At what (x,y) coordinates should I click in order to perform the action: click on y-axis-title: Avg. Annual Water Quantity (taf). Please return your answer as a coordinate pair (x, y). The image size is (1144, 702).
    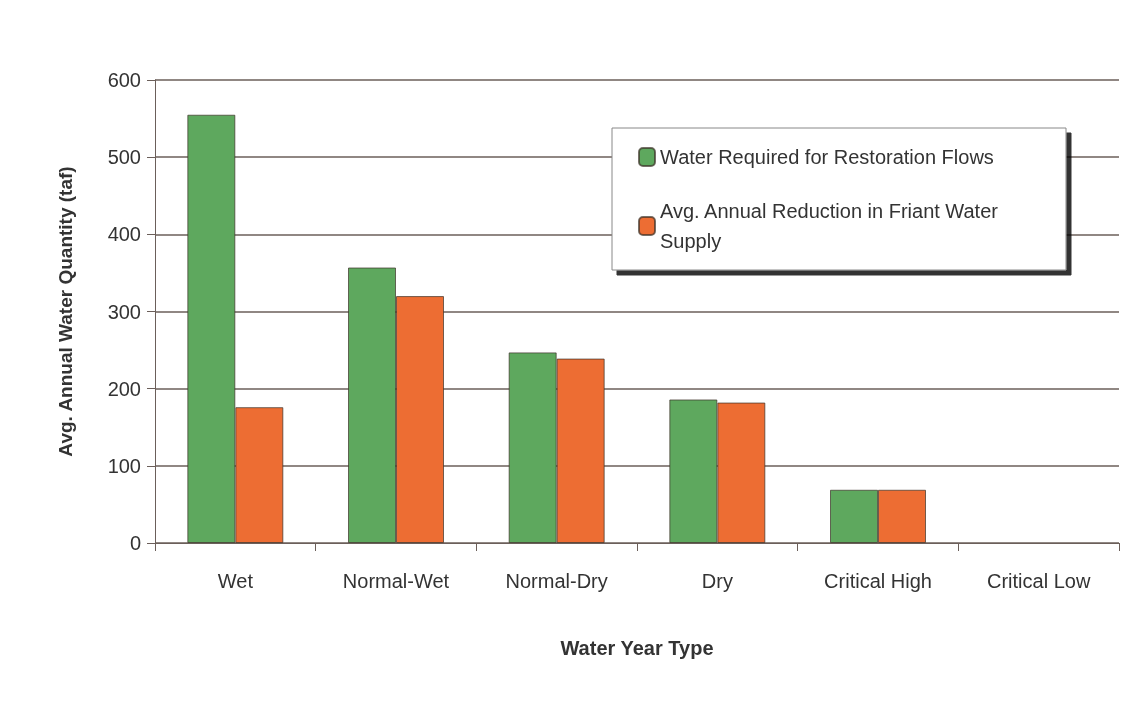
    Looking at the image, I should click on (65, 311).